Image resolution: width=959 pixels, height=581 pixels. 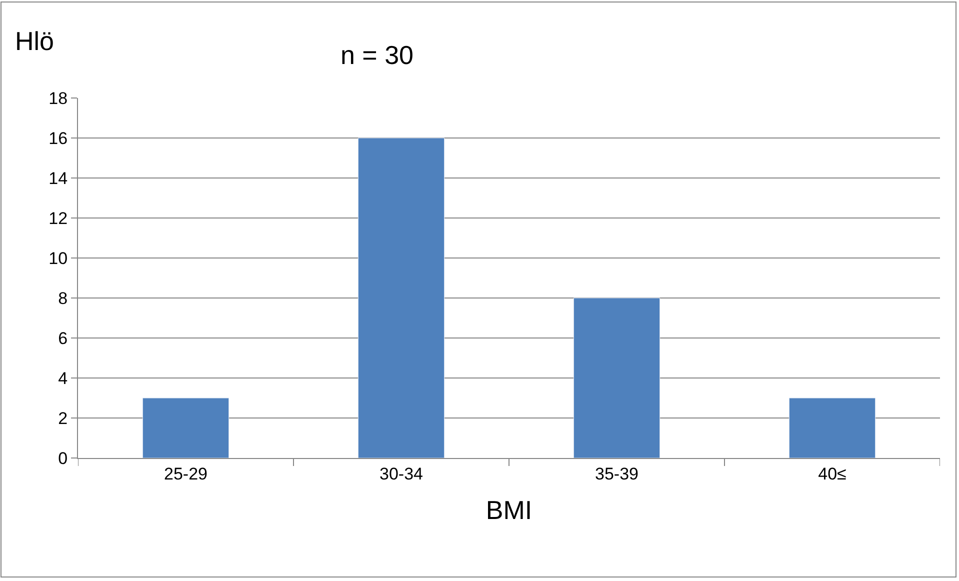 What do you see at coordinates (58, 138) in the screenshot?
I see `y-tick-label: 16` at bounding box center [58, 138].